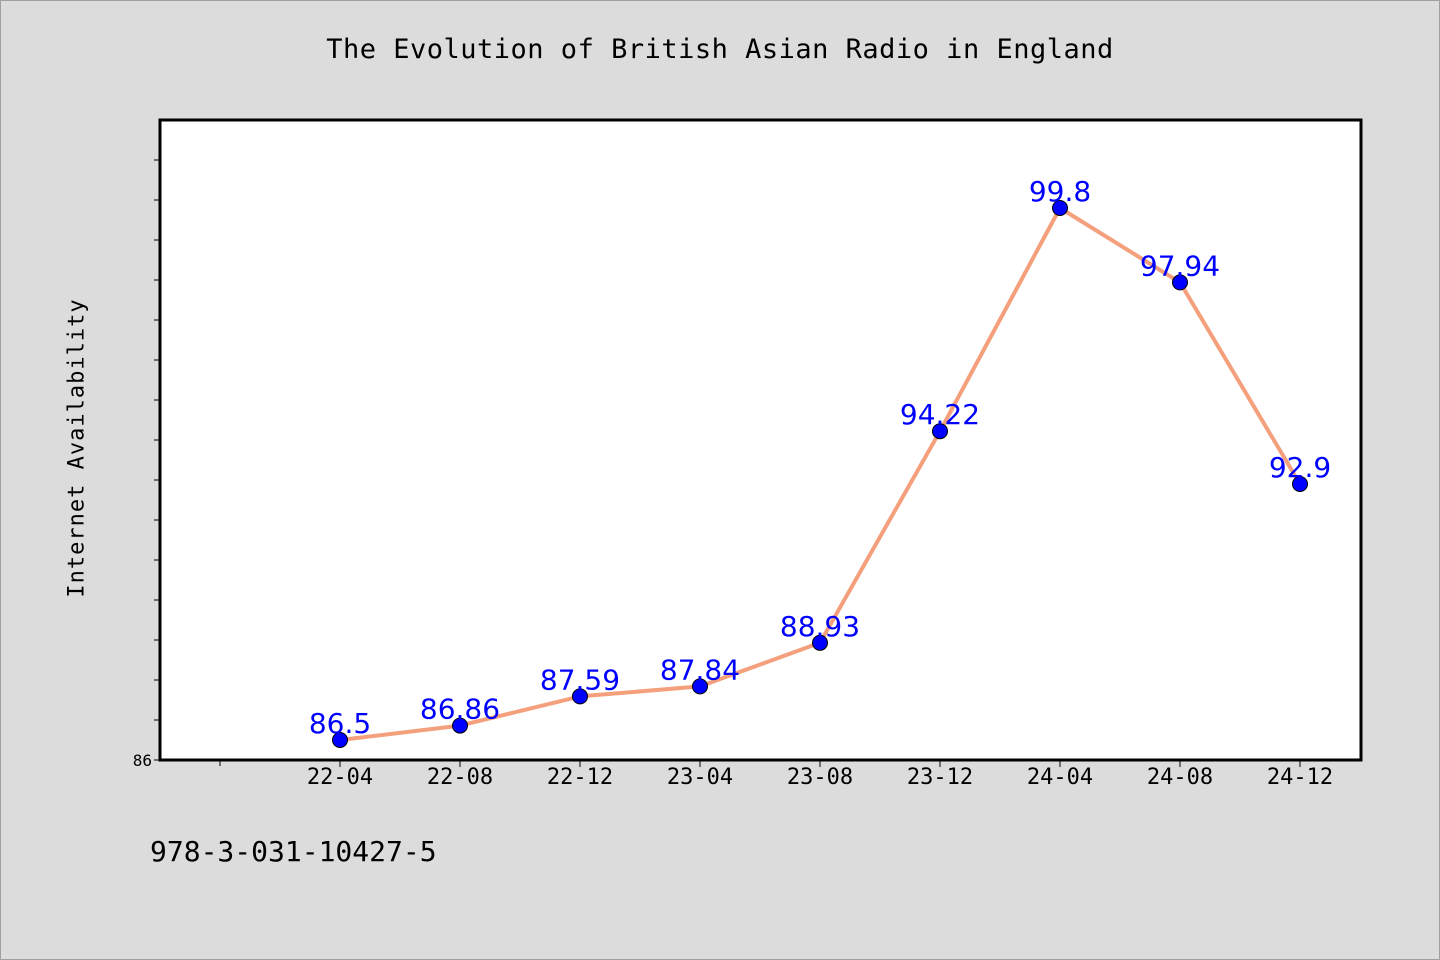  Describe the element at coordinates (293, 851) in the screenshot. I see `footnote-isbn: 978-3-031-10427-5` at that location.